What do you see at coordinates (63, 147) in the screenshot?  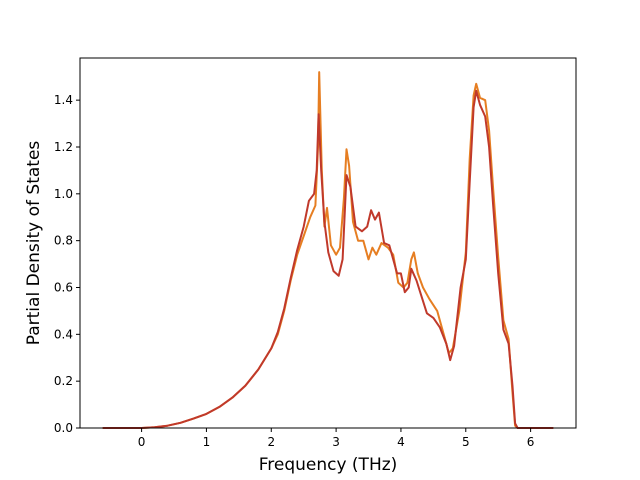 I see `y-tick-label: 1.2` at bounding box center [63, 147].